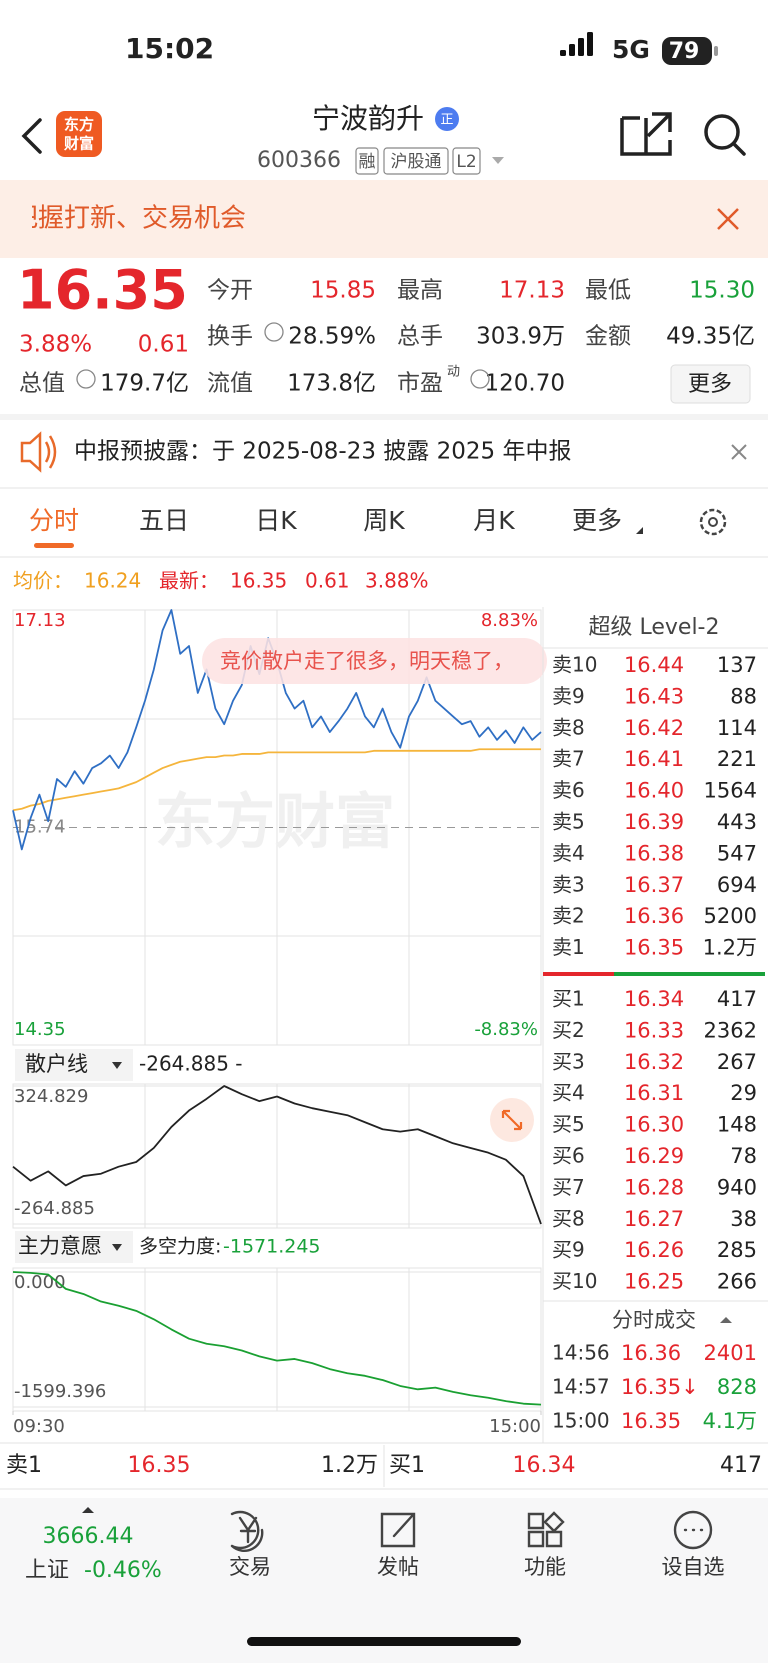 This screenshot has height=1663, width=768. What do you see at coordinates (597, 520) in the screenshot?
I see `tab: 更多` at bounding box center [597, 520].